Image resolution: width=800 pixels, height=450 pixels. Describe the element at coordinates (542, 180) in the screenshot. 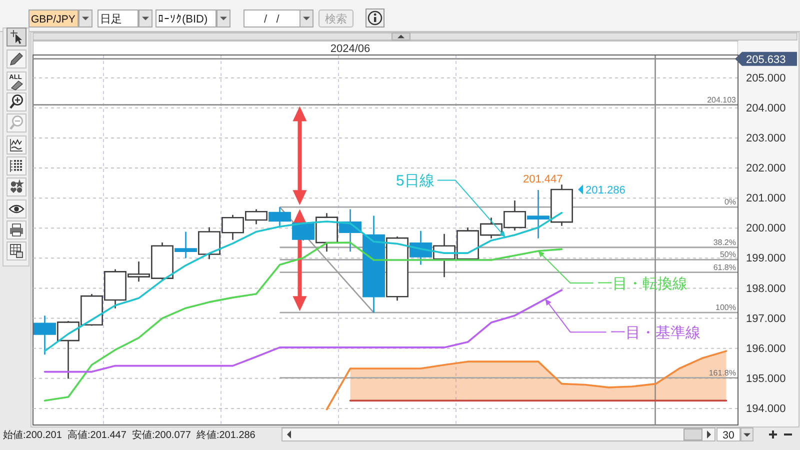

I see `annotation: 201.447` at that location.